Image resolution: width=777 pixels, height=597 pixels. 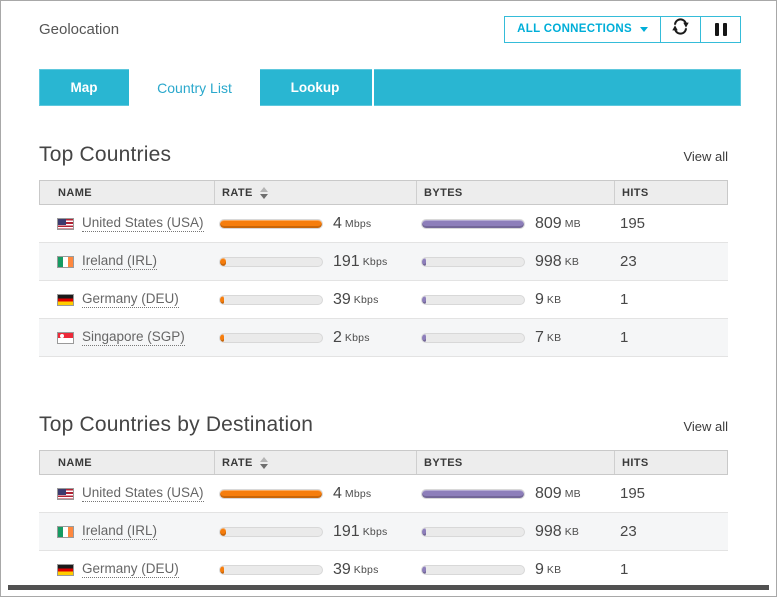 What do you see at coordinates (628, 261) in the screenshot?
I see `hits-value: 23` at bounding box center [628, 261].